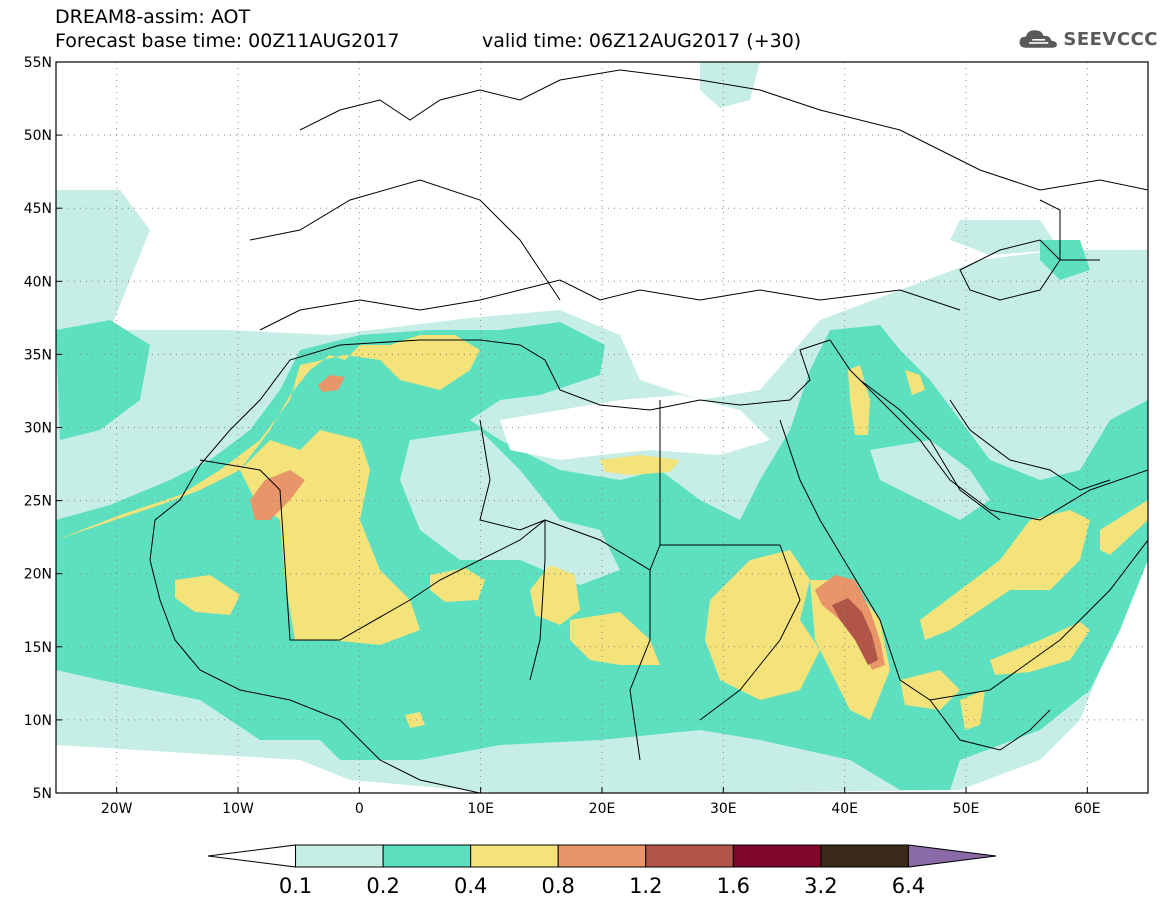  Describe the element at coordinates (820, 886) in the screenshot. I see `colorbar-label: 3.2` at that location.